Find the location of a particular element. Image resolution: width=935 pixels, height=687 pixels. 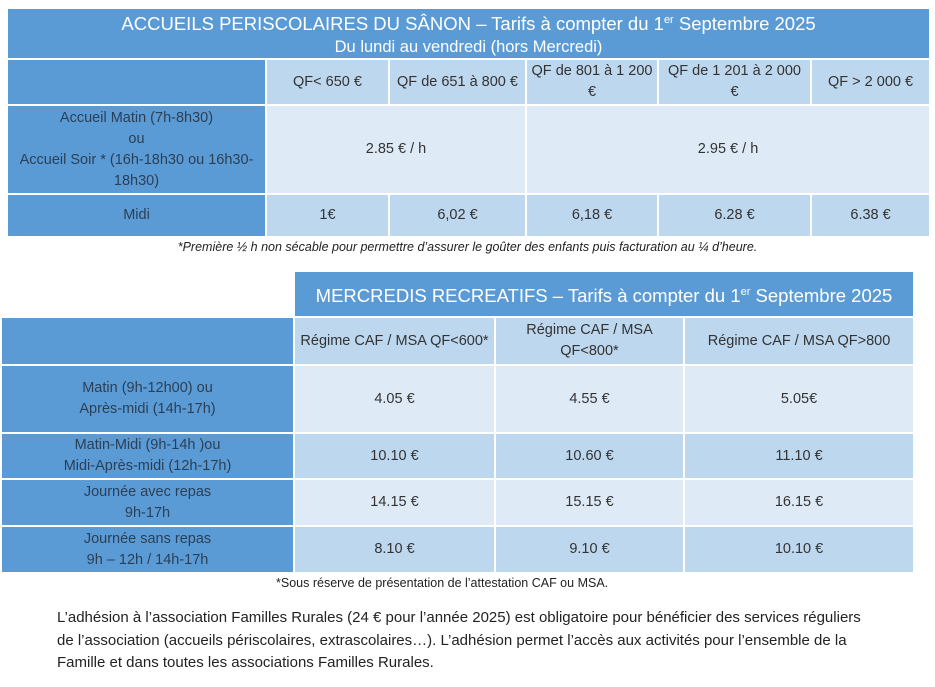

header-qf: QF > 2 000 € is located at coordinates (870, 82).